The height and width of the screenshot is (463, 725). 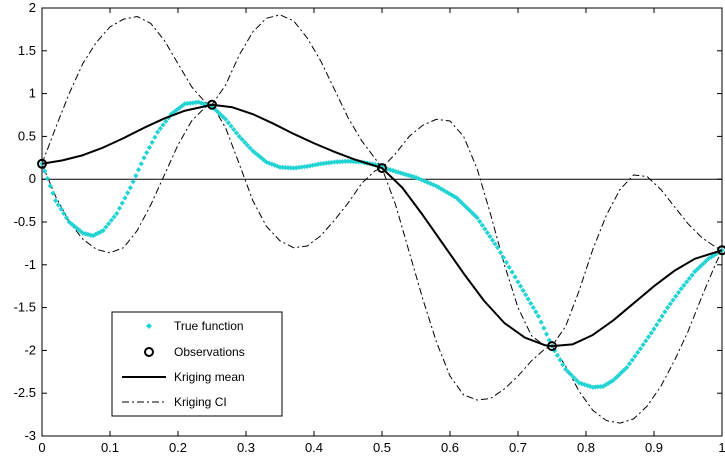 What do you see at coordinates (246, 447) in the screenshot?
I see `x-tick-label: 0.3` at bounding box center [246, 447].